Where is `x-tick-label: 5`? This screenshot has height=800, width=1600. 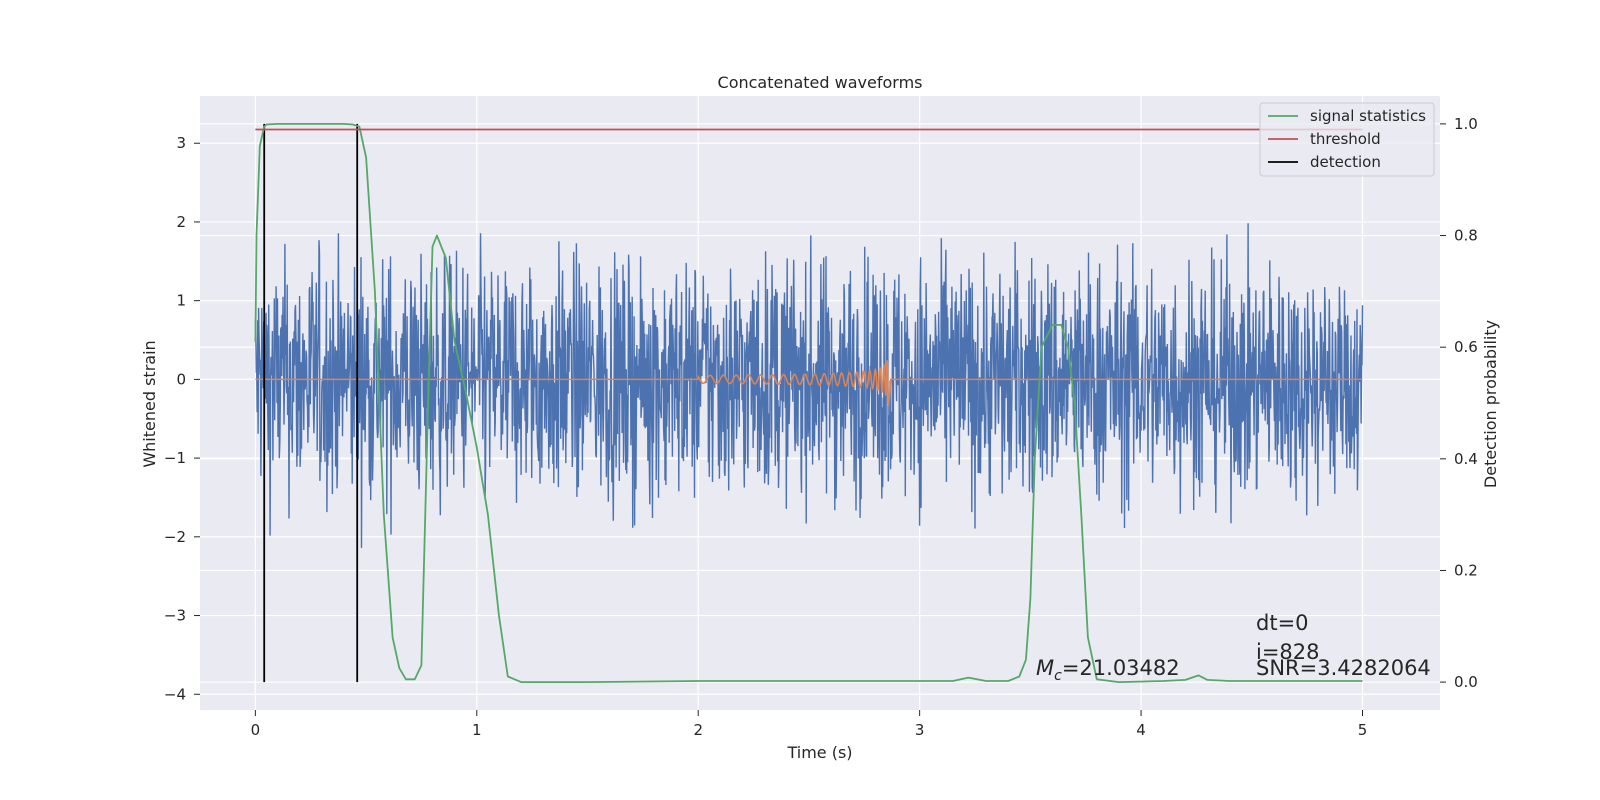 x-tick-label: 5 is located at coordinates (1363, 730).